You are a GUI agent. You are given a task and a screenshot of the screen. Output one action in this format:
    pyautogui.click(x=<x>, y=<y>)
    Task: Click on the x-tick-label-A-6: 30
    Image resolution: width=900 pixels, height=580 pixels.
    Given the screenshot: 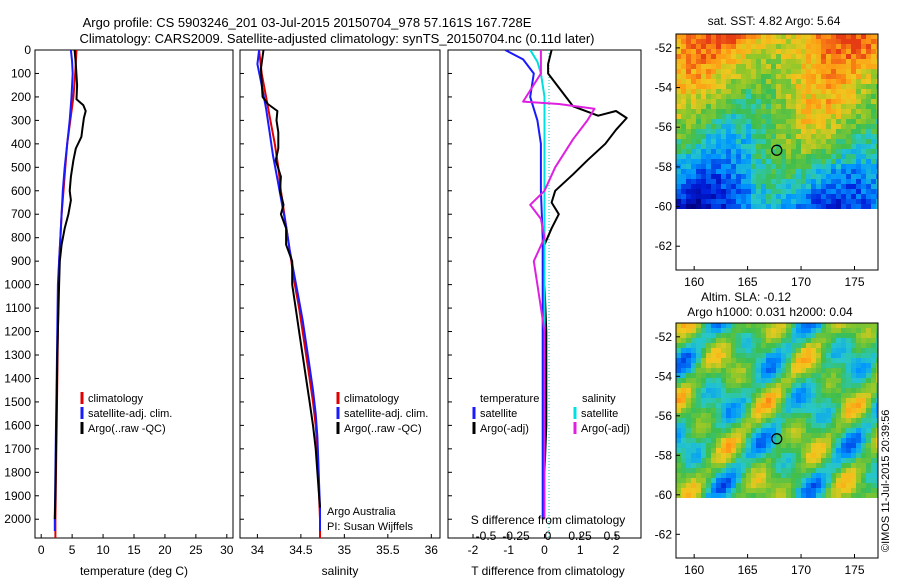 What is the action you would take?
    pyautogui.click(x=227, y=550)
    